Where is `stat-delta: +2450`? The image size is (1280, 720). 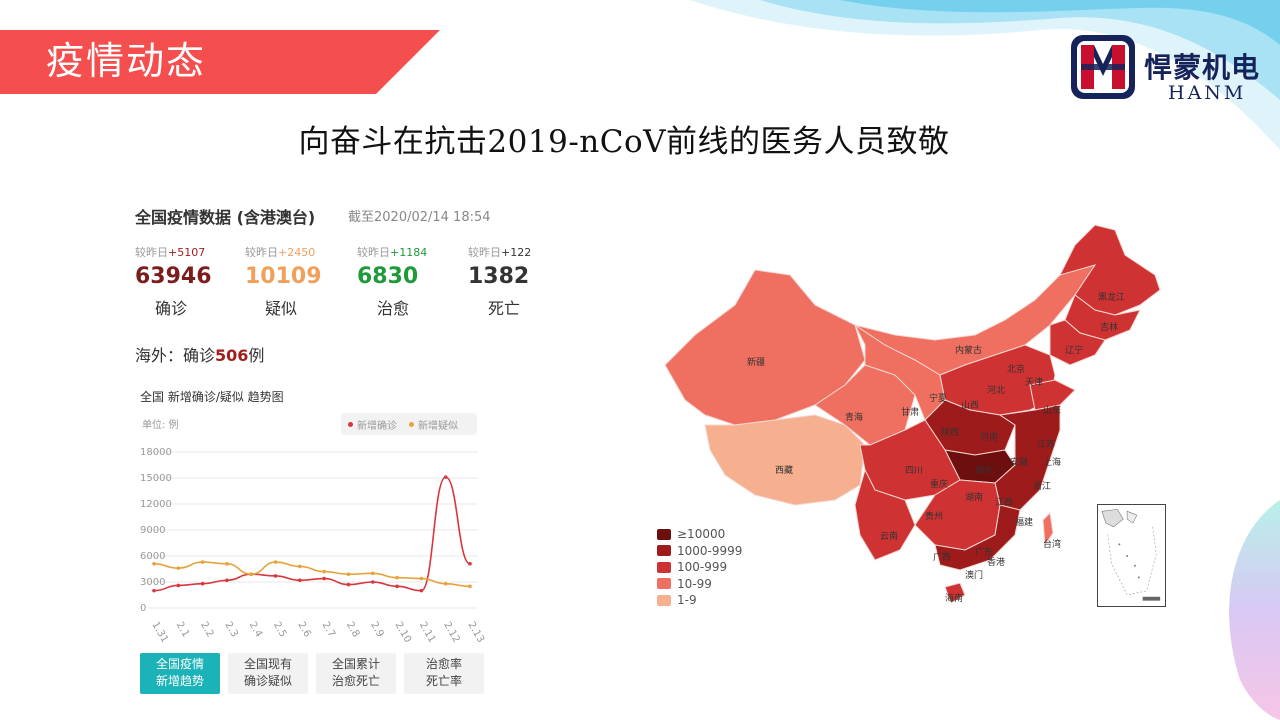
stat-delta: +2450 is located at coordinates (297, 252).